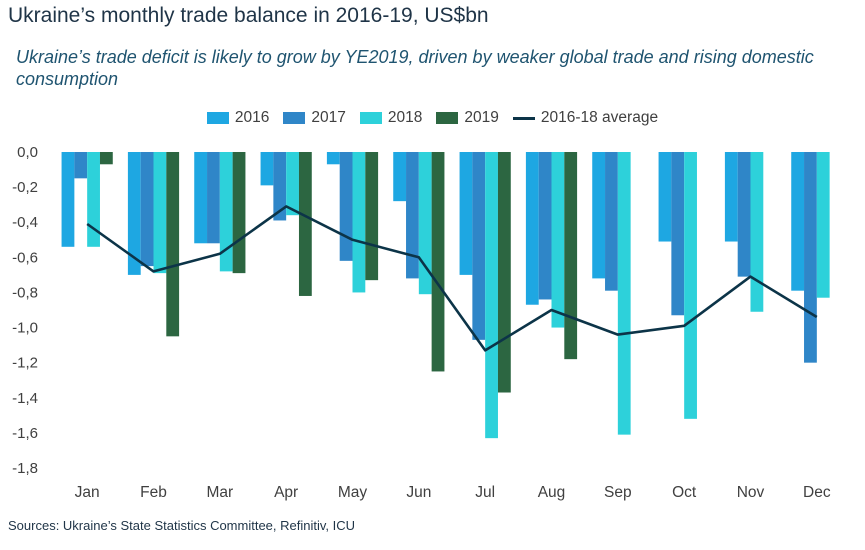 This screenshot has width=865, height=550. Describe the element at coordinates (25, 222) in the screenshot. I see `y-tick-label: -0,4` at that location.